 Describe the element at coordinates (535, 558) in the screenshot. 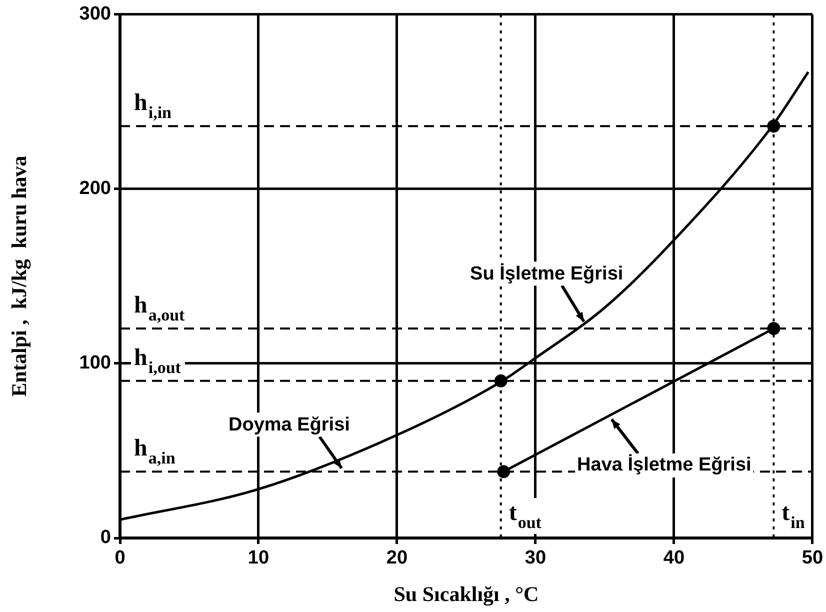

I see `x-tick-label: 30` at that location.